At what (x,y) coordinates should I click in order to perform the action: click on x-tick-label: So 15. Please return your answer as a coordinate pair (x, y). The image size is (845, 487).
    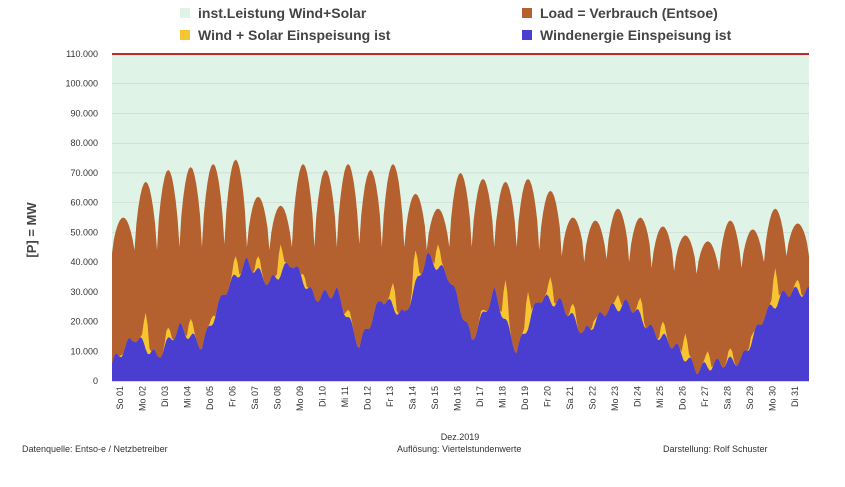
    Looking at the image, I should click on (435, 398).